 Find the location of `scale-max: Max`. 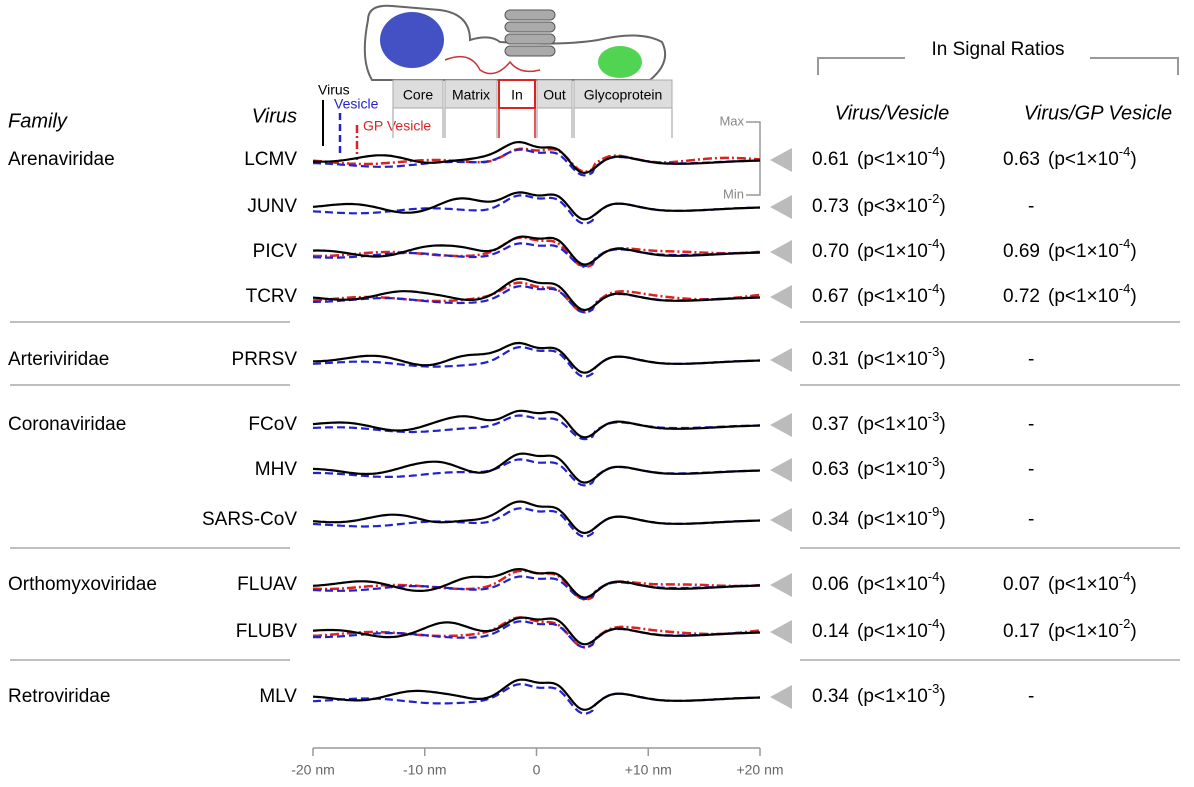

scale-max: Max is located at coordinates (731, 120).